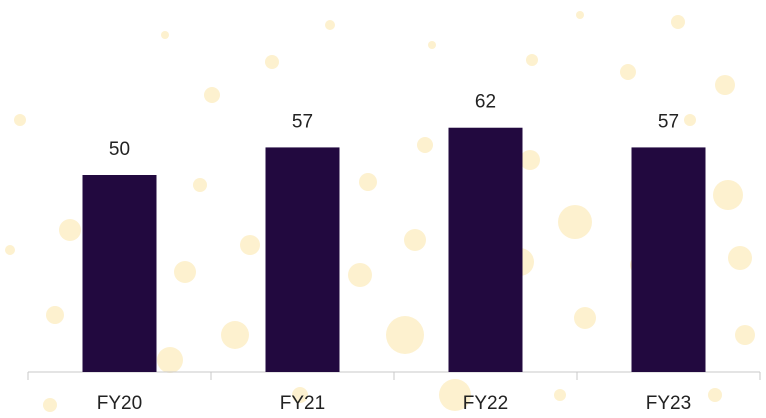  I want to click on x-tick-label: FY23, so click(668, 403).